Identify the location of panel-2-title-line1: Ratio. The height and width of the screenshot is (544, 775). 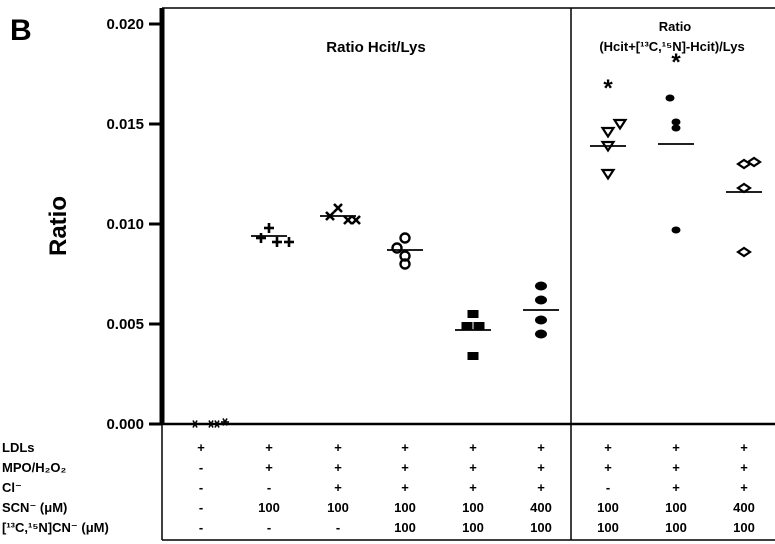
(675, 26).